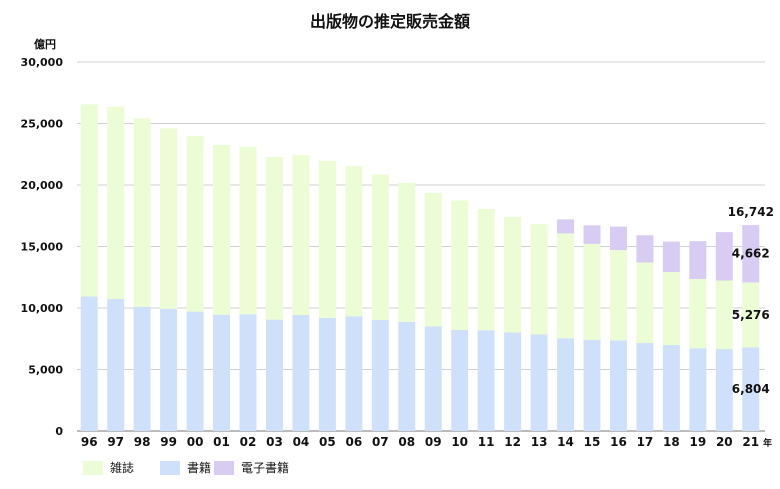 The height and width of the screenshot is (489, 780). I want to click on x-tick-label: 98, so click(142, 442).